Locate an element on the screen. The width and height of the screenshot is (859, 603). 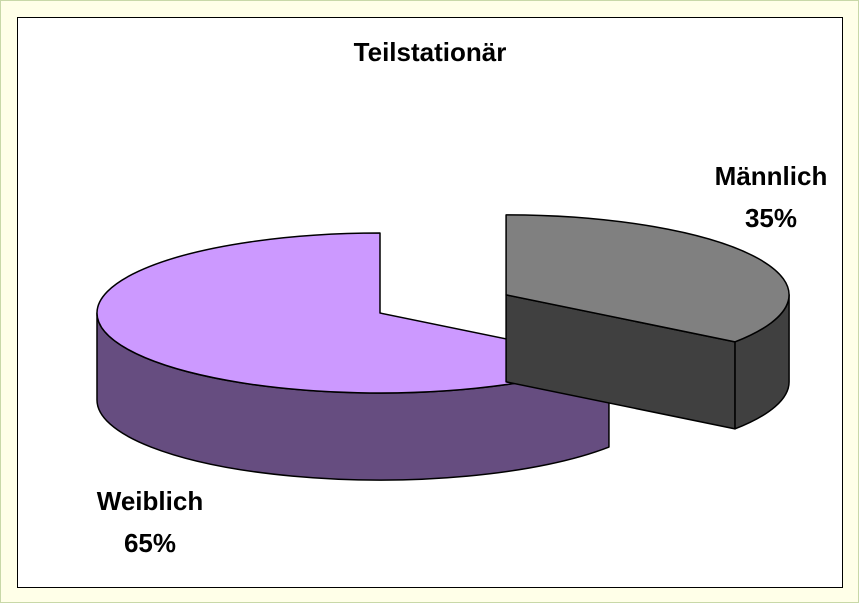
slice-value-label: 35% is located at coordinates (771, 218).